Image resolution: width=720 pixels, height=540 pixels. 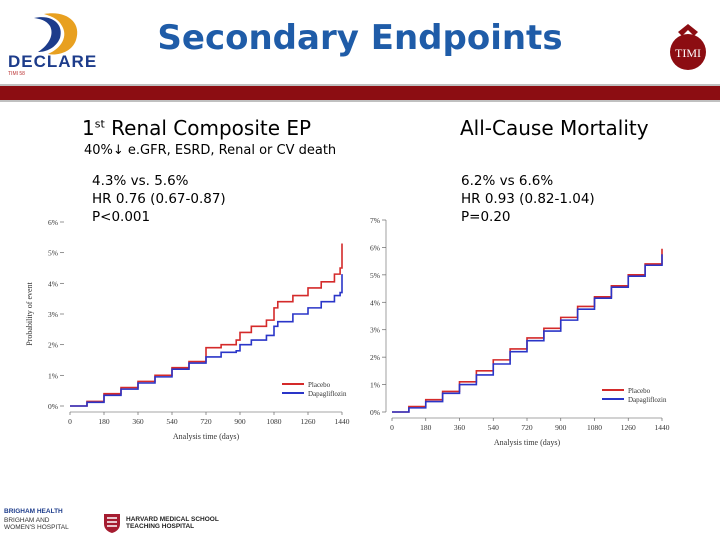 What do you see at coordinates (16, 74) in the screenshot?
I see `declare-logo-subtext: TIMI 58` at bounding box center [16, 74].